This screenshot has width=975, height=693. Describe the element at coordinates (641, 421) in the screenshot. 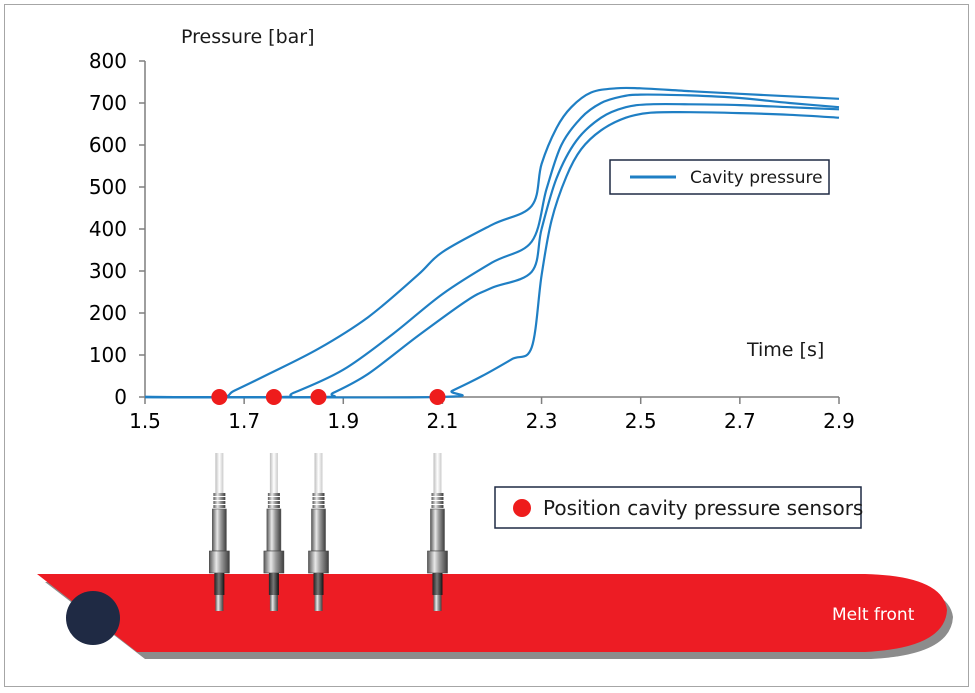

I see `x-tick-label: 2.5` at that location.